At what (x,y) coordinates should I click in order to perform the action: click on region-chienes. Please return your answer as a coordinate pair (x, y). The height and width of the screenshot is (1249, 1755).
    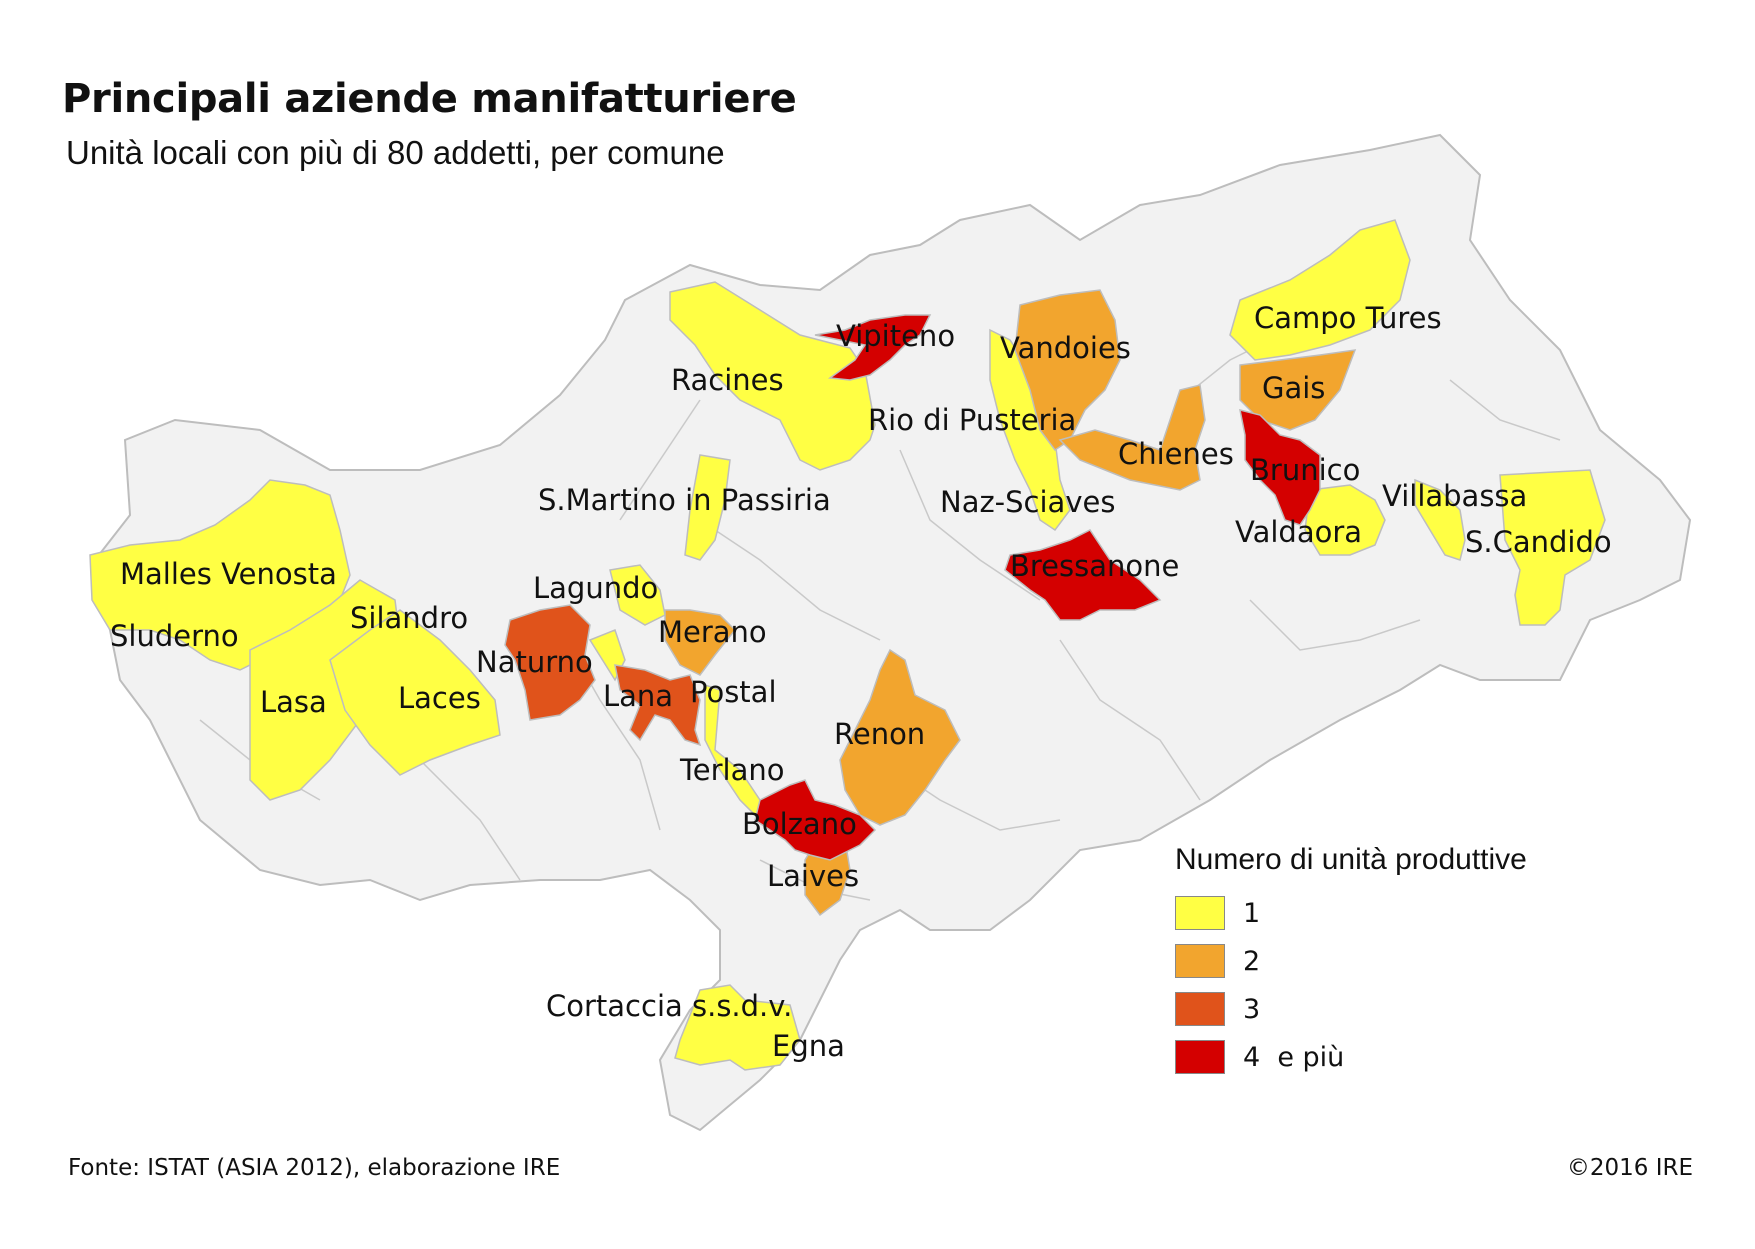
    Looking at the image, I should click on (1132, 437).